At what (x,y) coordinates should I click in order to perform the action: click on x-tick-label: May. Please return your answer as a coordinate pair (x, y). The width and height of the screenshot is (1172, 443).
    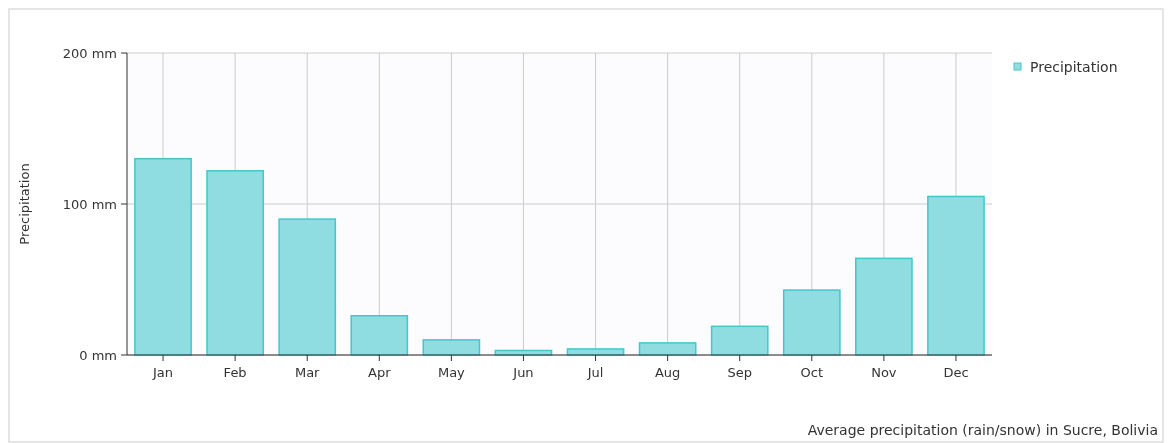
    Looking at the image, I should click on (451, 372).